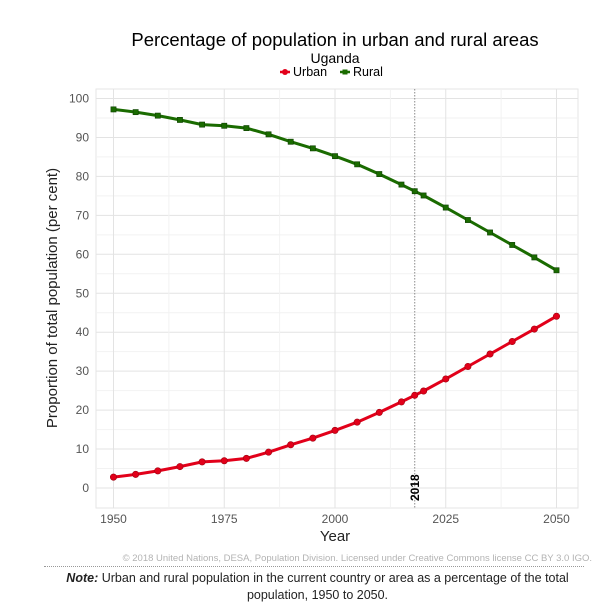 This screenshot has height=608, width=612. I want to click on legend-swatch-urban, so click(285, 72).